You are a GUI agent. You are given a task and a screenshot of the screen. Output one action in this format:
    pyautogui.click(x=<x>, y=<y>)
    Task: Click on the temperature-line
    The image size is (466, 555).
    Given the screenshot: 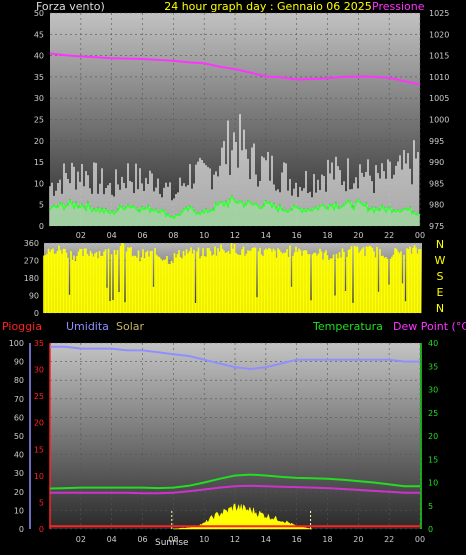 What is the action you would take?
    pyautogui.click(x=234, y=481)
    